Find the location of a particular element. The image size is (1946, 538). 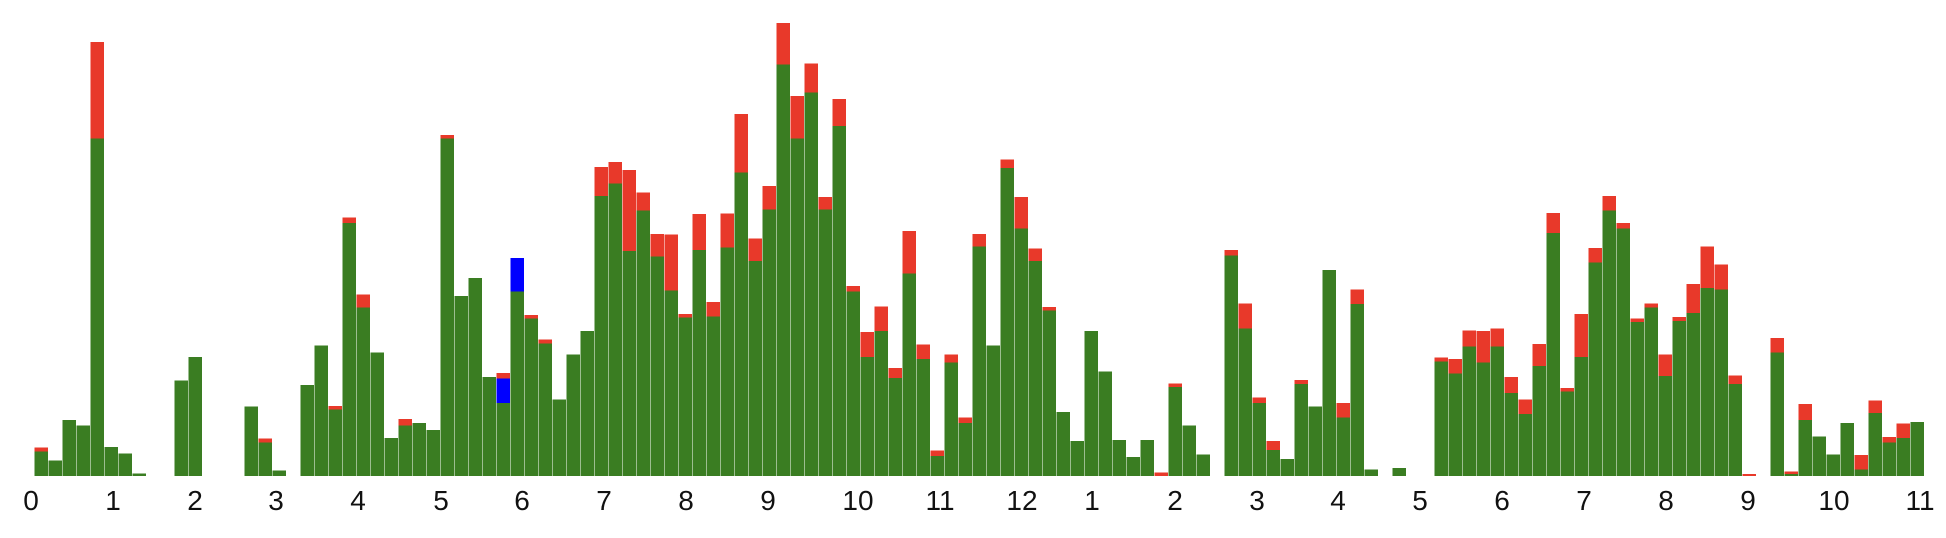

x-tick-label: 1 is located at coordinates (1092, 500).